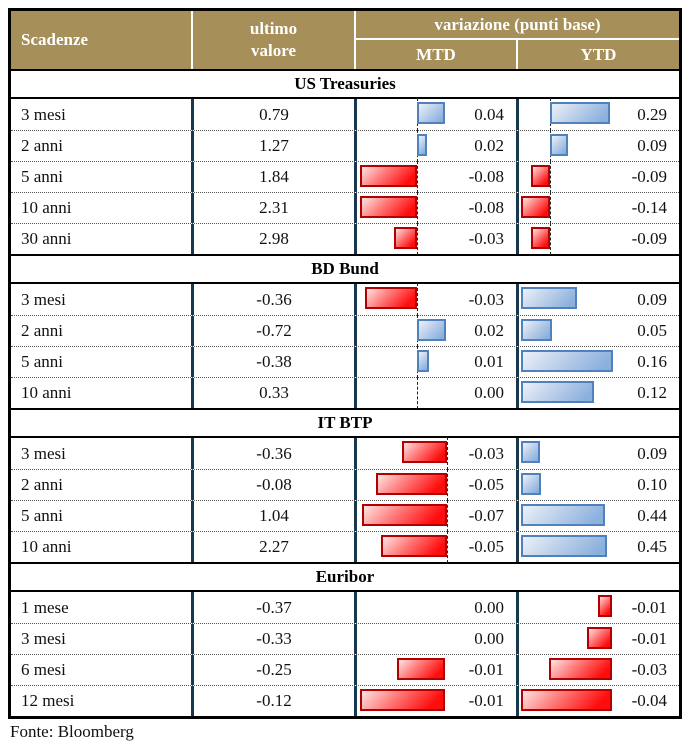 The height and width of the screenshot is (745, 690). Describe the element at coordinates (272, 239) in the screenshot. I see `last-value-cell: 2.98` at that location.